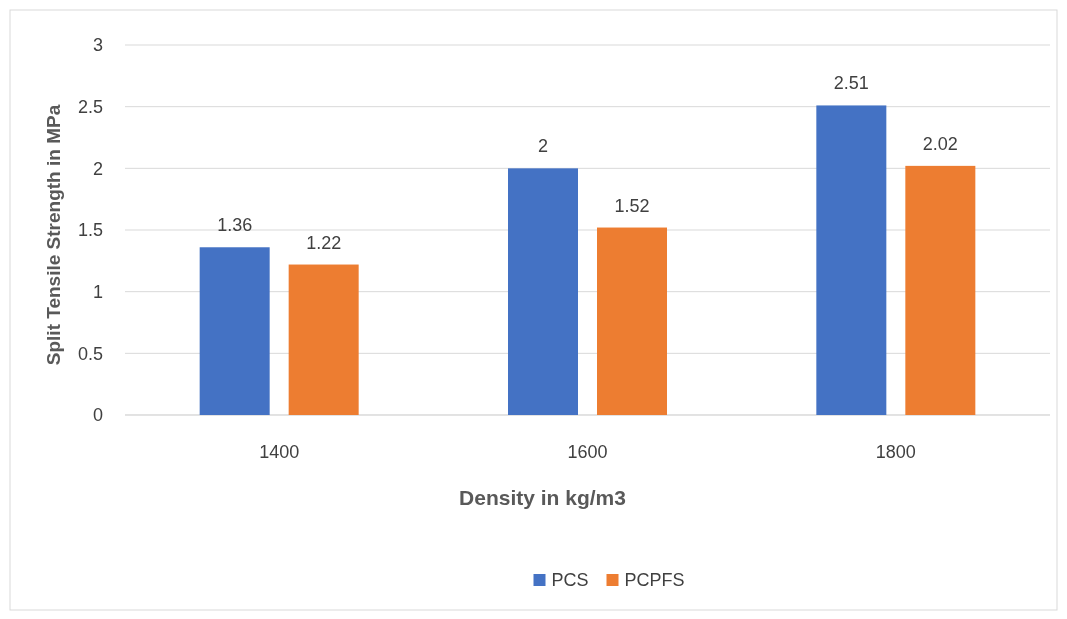 This screenshot has height=619, width=1067. Describe the element at coordinates (90, 230) in the screenshot. I see `y-tick-label: 1.5` at that location.